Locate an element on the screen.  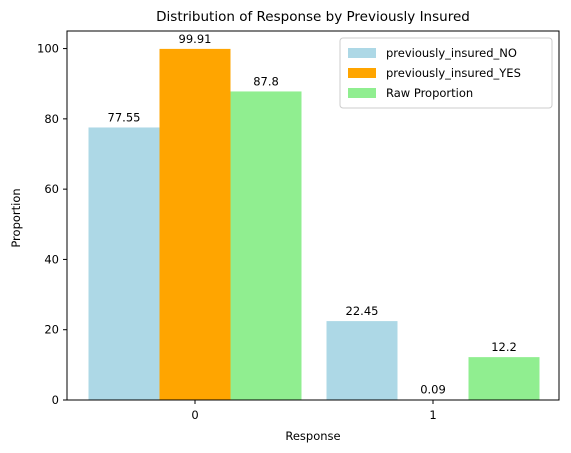
data-label: 12.2 is located at coordinates (504, 347).